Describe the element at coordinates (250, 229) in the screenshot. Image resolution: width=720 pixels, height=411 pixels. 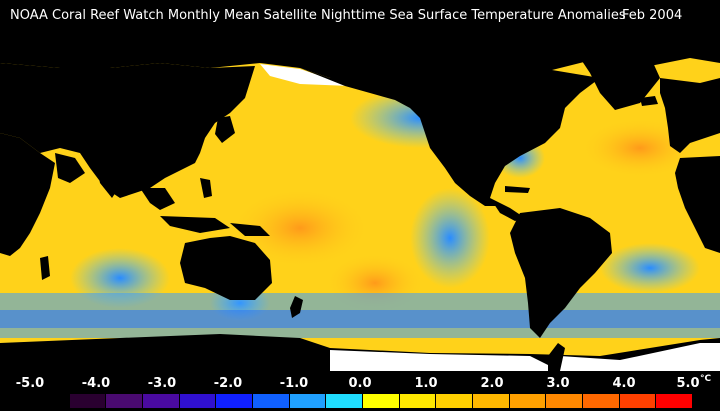
I see `new-guinea` at that location.